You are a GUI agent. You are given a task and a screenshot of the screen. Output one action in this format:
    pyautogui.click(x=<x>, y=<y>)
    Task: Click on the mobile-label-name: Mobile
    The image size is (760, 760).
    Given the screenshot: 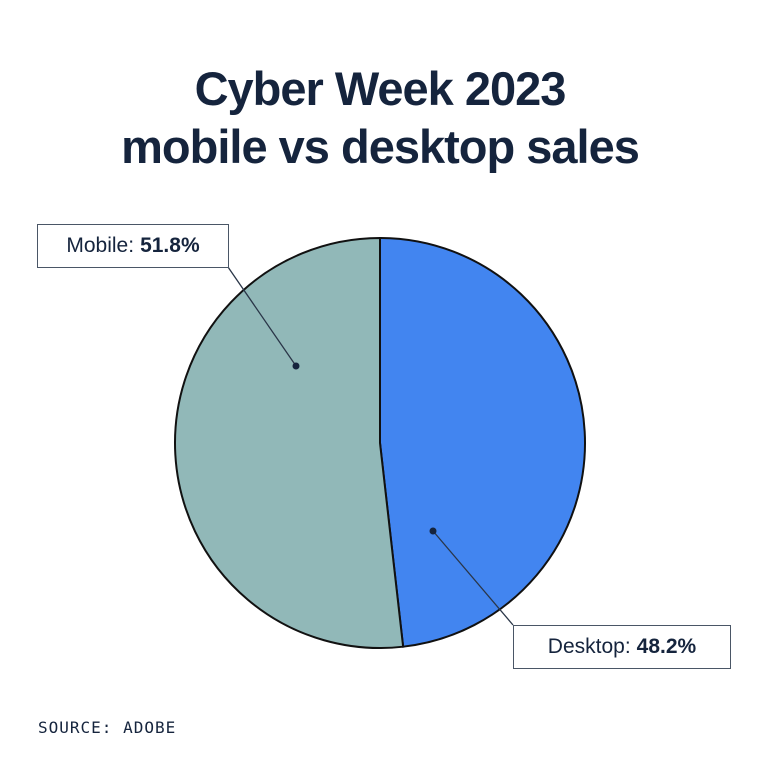 What is the action you would take?
    pyautogui.click(x=97, y=245)
    